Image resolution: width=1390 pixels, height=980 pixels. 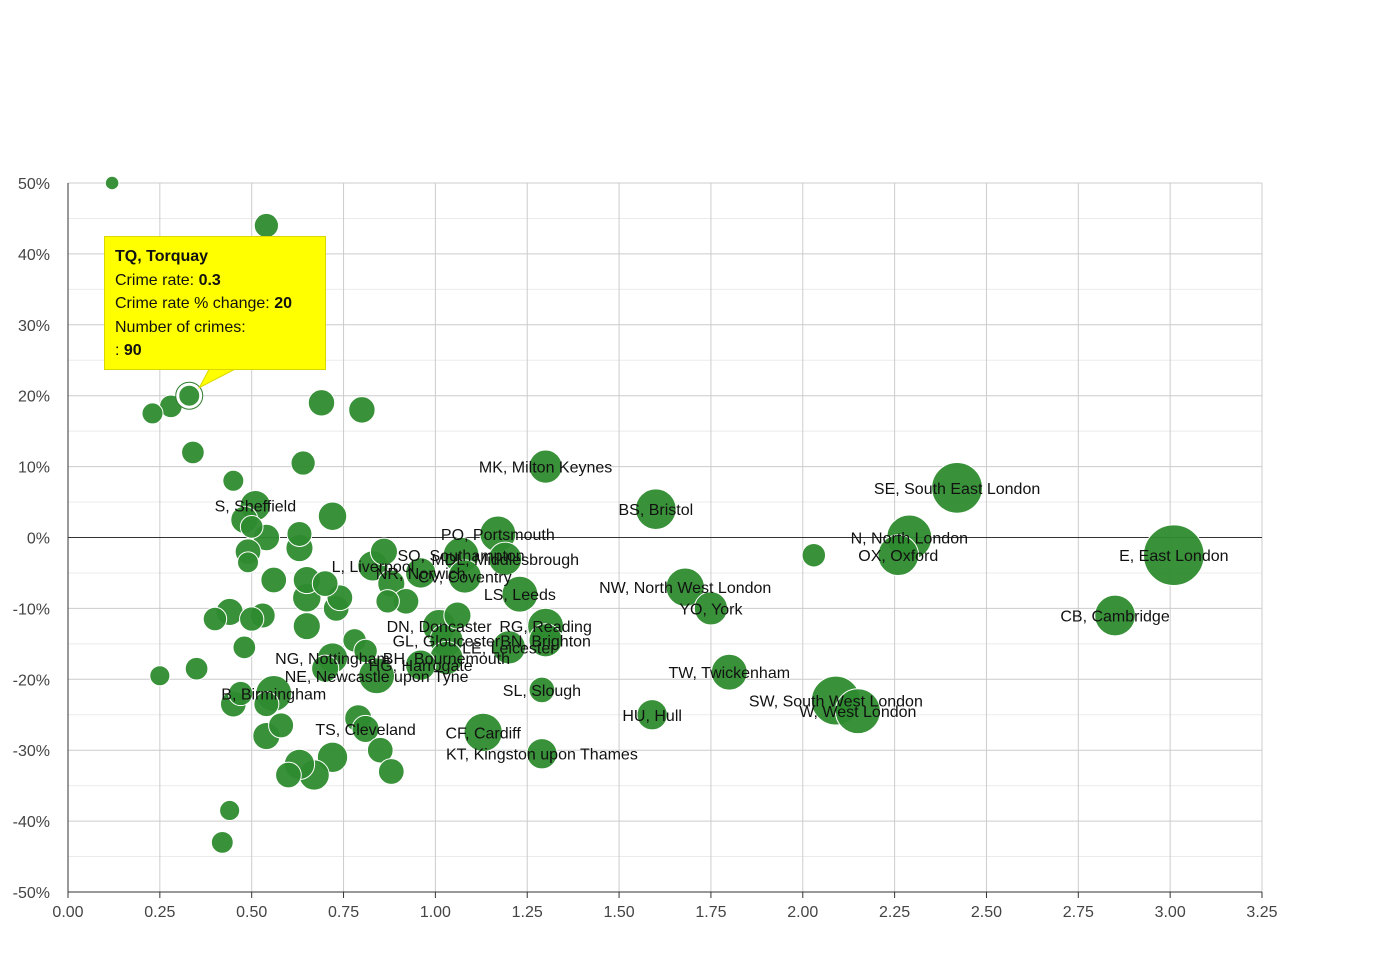 I want to click on tooltip-pointer, so click(x=217, y=378).